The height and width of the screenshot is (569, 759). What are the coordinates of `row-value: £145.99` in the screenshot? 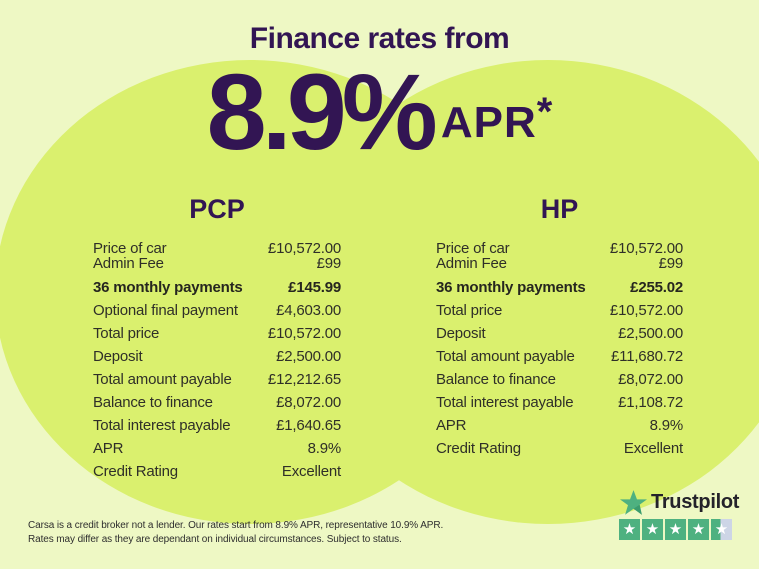 It's located at (314, 287).